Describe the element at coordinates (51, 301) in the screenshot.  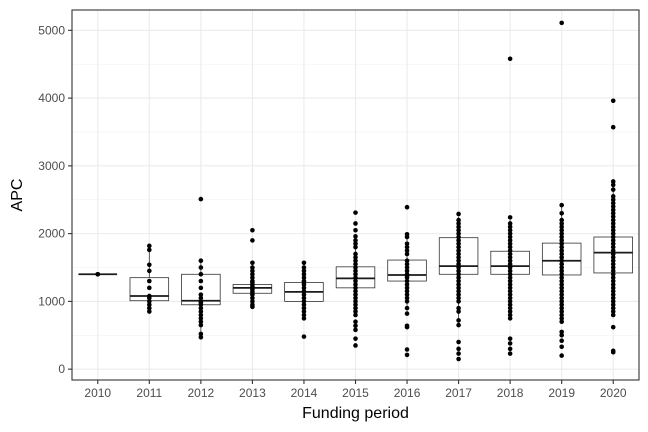
I see `y-tick-label: 1000` at that location.